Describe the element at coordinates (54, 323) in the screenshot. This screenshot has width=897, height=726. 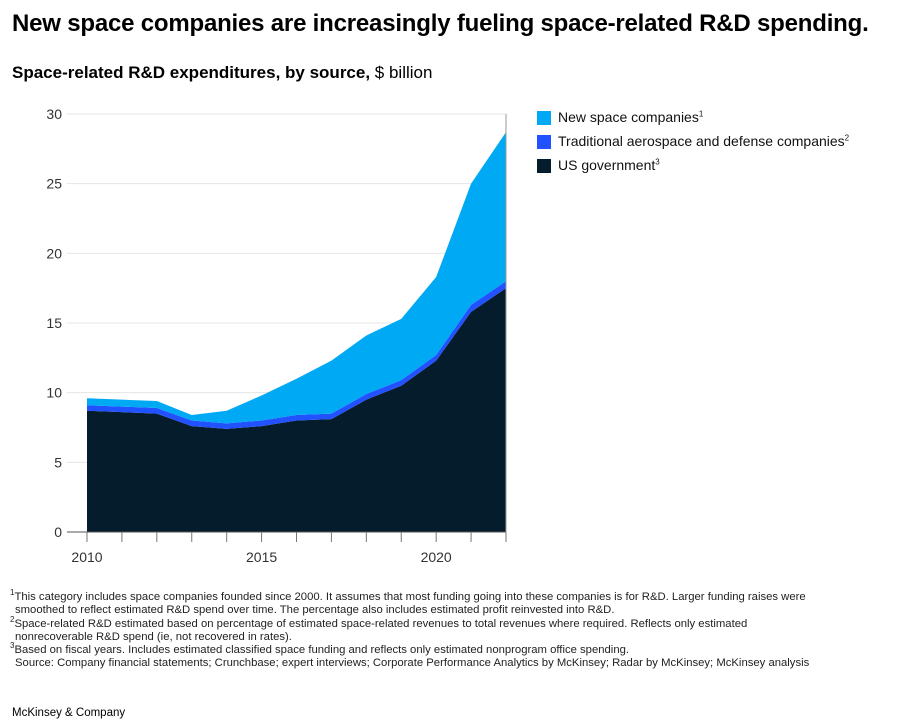
I see `y-tick-label: 15` at that location.